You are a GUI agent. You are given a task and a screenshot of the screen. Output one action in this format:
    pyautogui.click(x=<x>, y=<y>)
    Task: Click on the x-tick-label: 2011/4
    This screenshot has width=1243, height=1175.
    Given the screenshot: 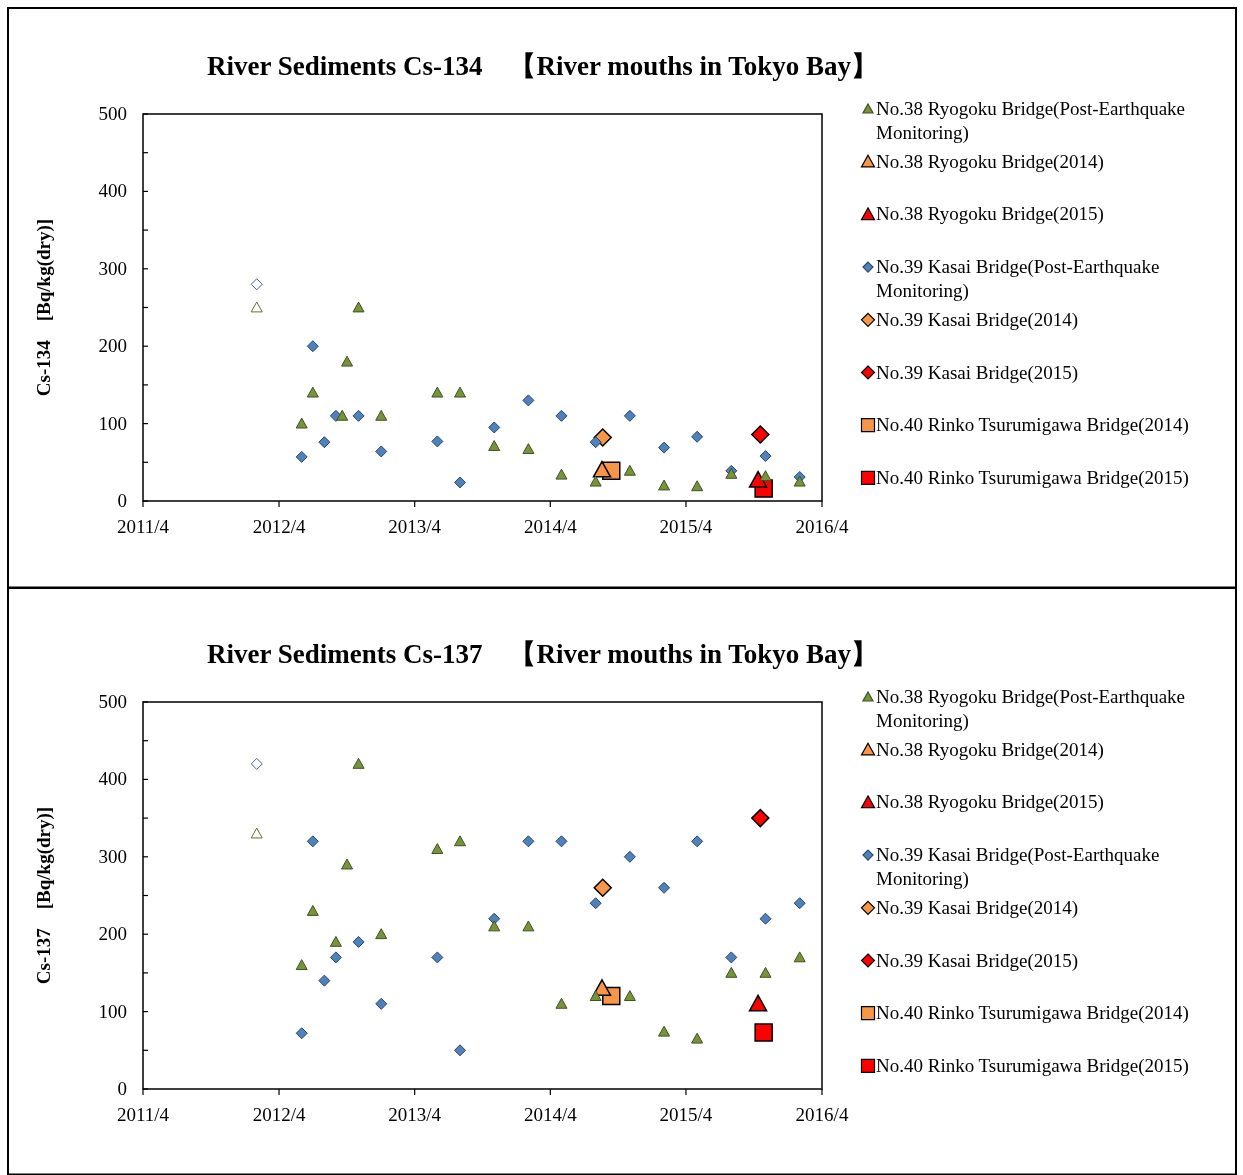 What is the action you would take?
    pyautogui.click(x=143, y=1114)
    